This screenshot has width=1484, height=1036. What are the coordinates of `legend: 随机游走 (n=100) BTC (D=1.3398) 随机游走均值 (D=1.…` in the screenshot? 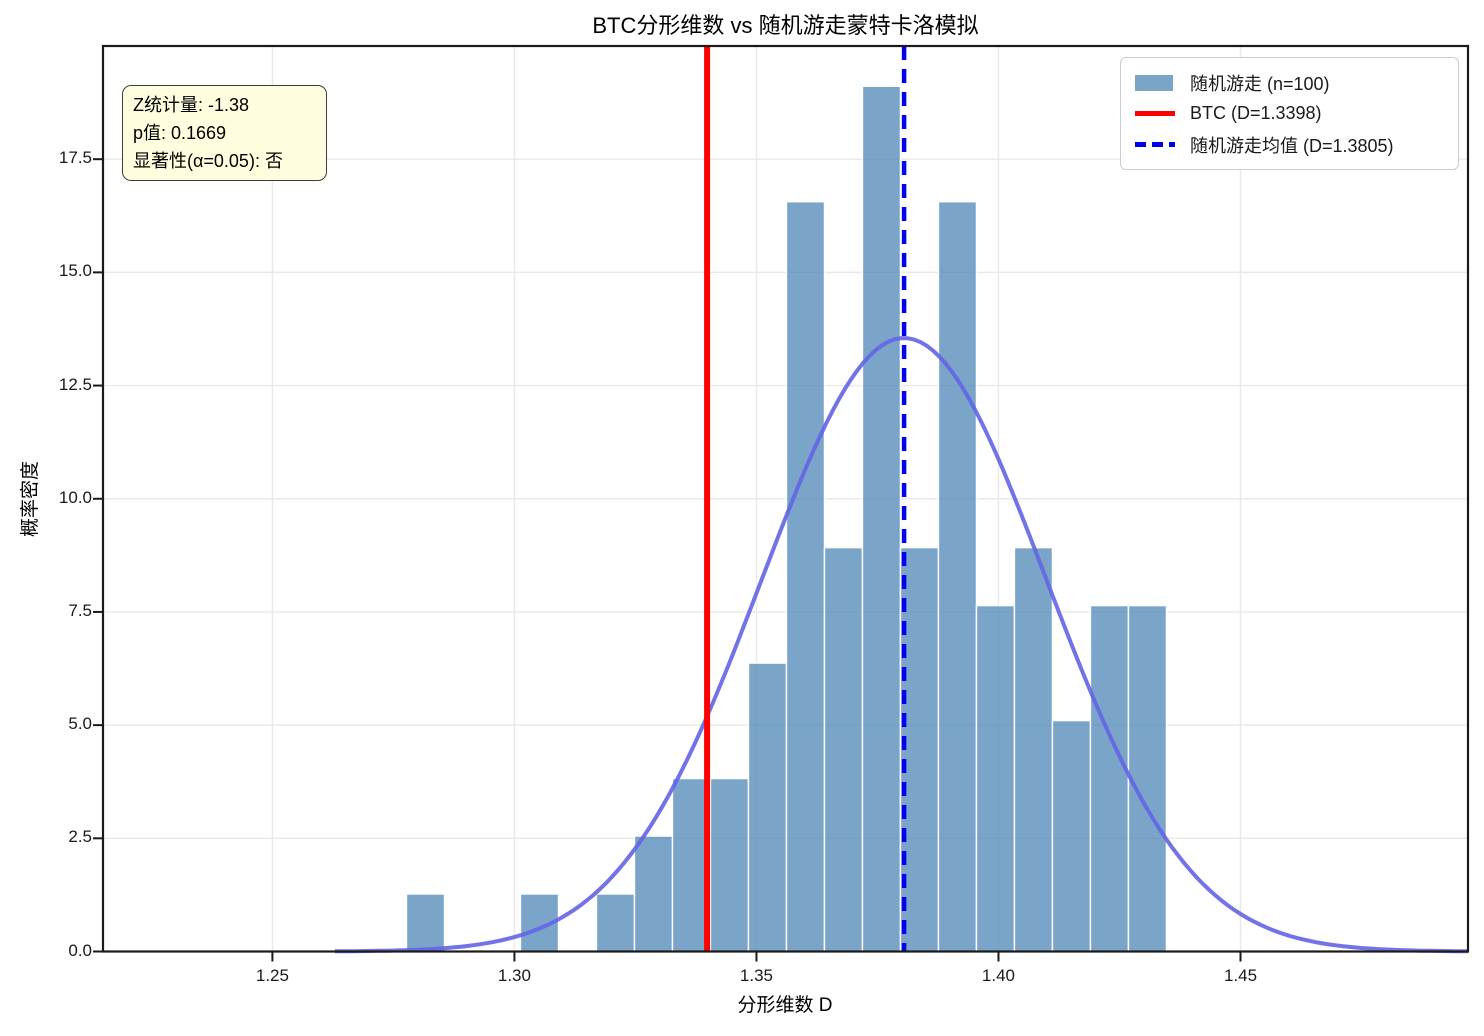 It's located at (1289, 113).